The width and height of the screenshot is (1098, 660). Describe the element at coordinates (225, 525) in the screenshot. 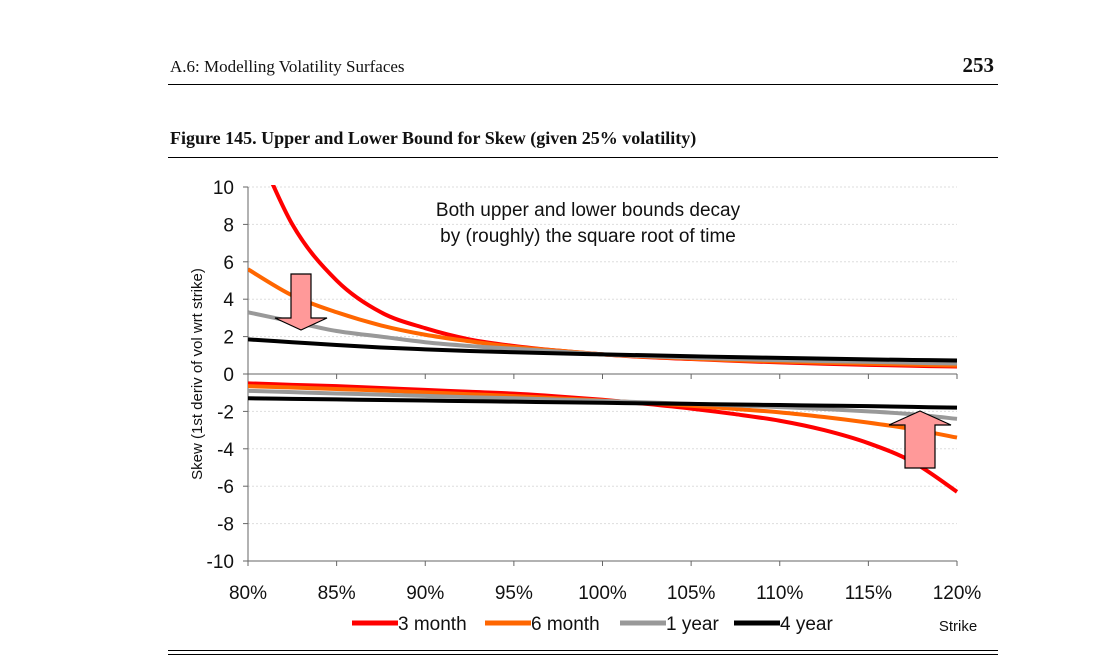

I see `y-tick-label: -8` at that location.